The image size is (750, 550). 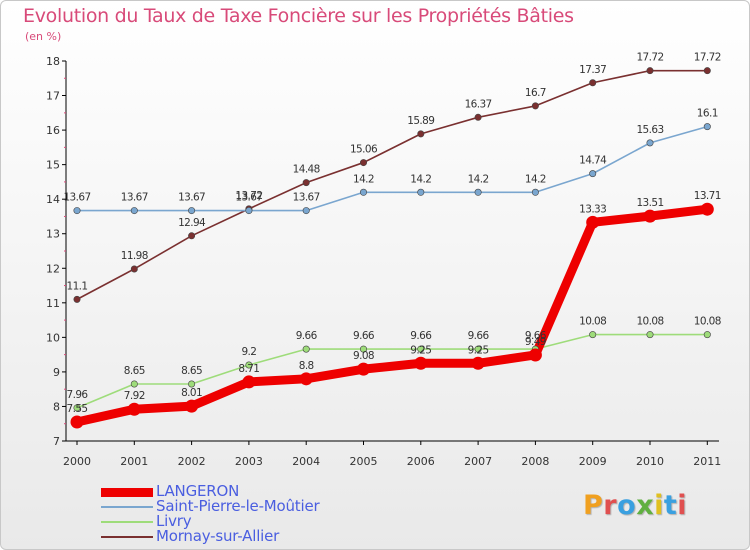 I want to click on data-label: 16.37, so click(x=478, y=104).